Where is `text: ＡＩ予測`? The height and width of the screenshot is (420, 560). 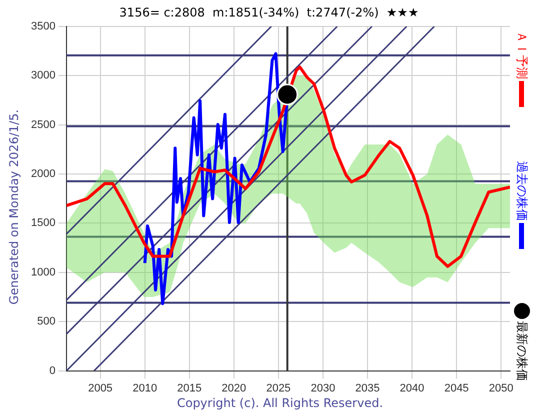
text: ＡＩ予測 is located at coordinates (522, 55).